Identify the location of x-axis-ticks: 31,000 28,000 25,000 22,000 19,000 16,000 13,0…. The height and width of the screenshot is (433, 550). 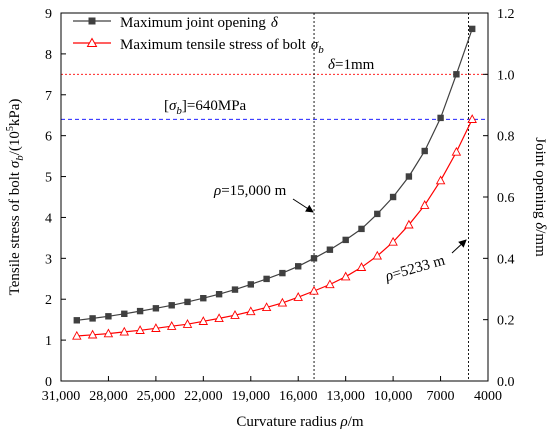
(272, 390).